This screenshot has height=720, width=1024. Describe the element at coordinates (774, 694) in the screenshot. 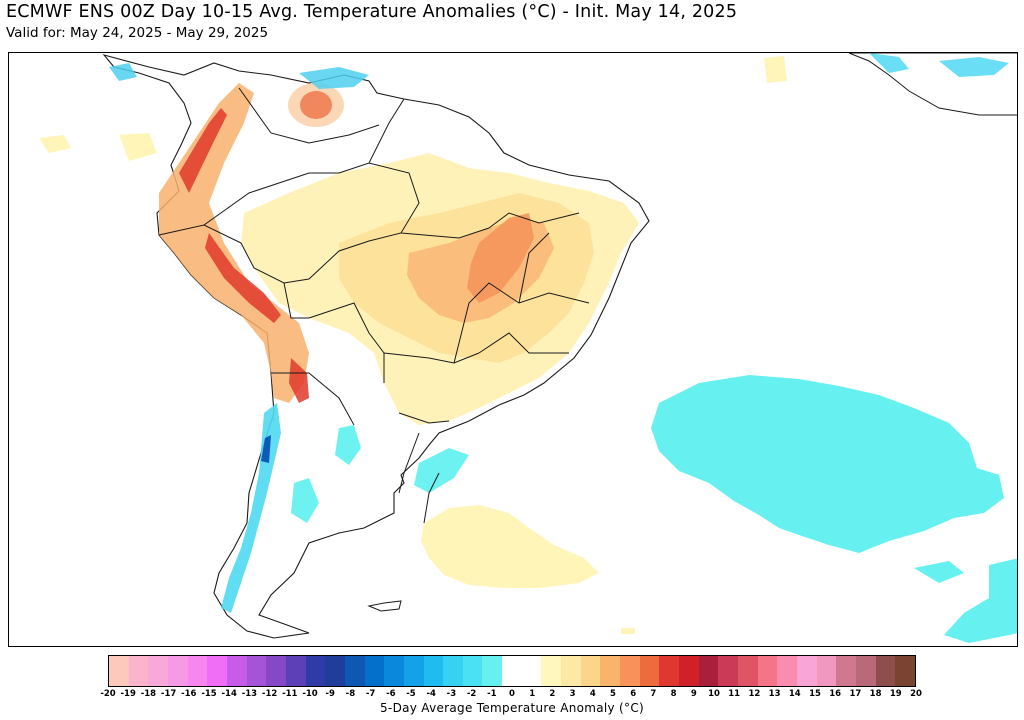

I see `colorbar-tick-label: 13` at that location.